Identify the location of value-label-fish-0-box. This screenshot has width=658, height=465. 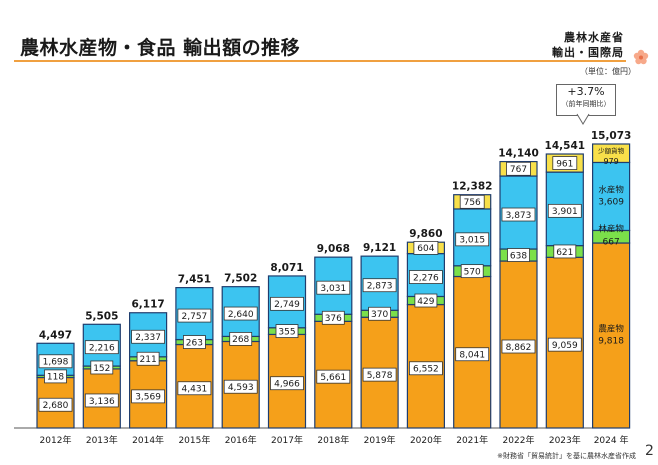
(55, 361).